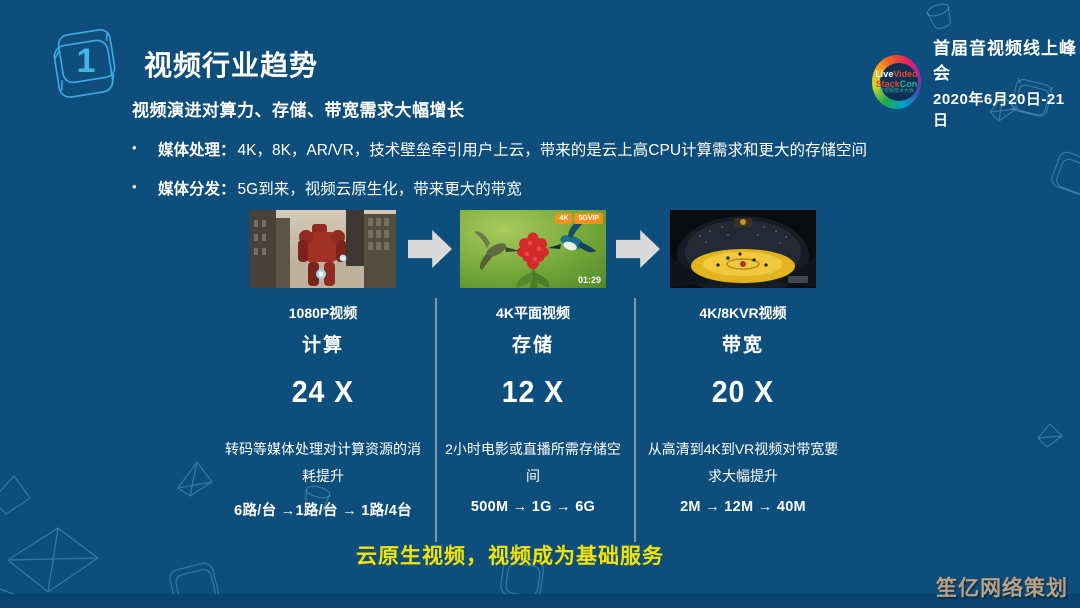  I want to click on logo-video: Video, so click(905, 73).